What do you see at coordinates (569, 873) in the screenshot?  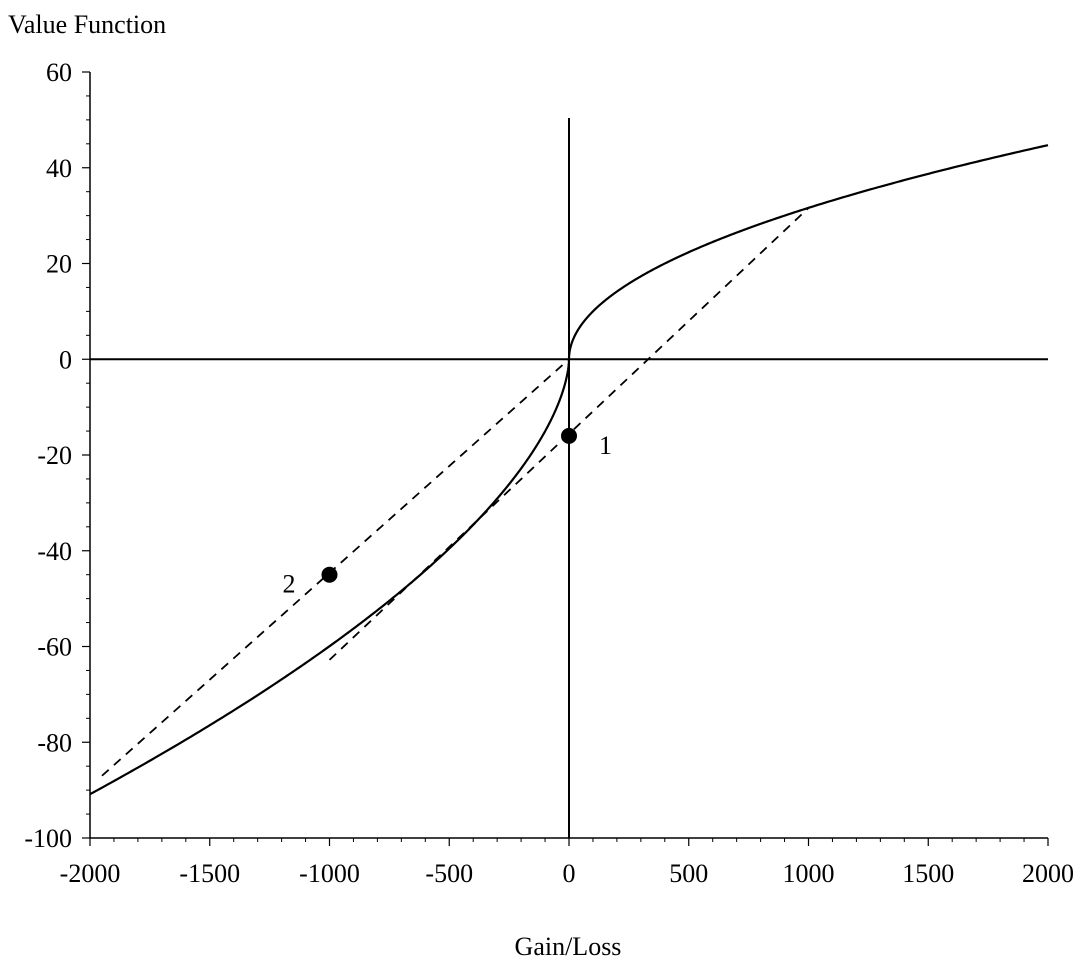 I see `x-tick-label: 0` at bounding box center [569, 873].